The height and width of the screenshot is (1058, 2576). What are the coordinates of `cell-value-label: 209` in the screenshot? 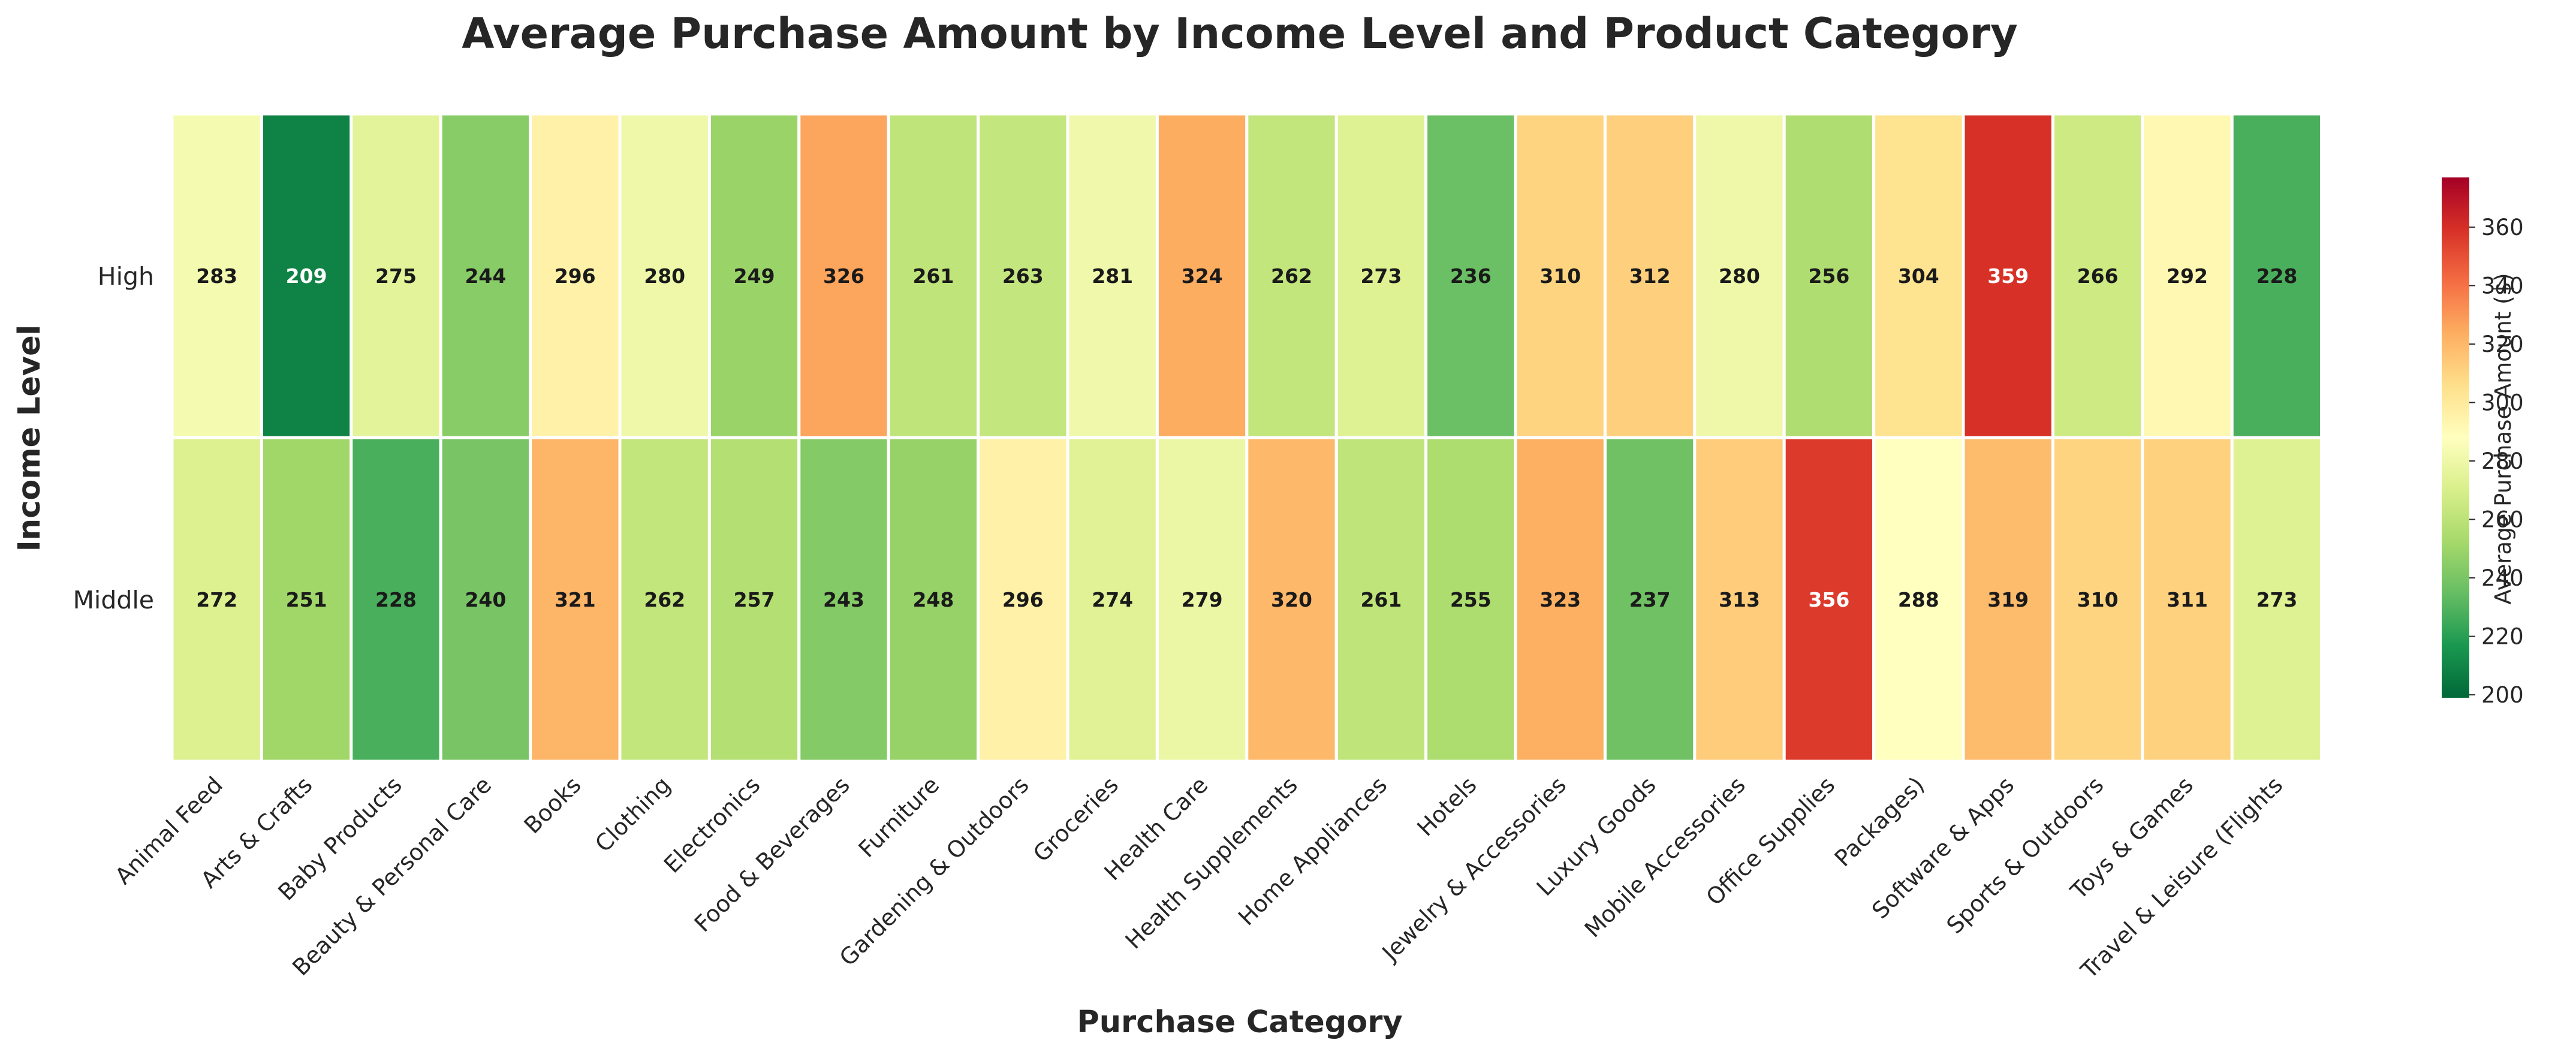 It's located at (307, 276).